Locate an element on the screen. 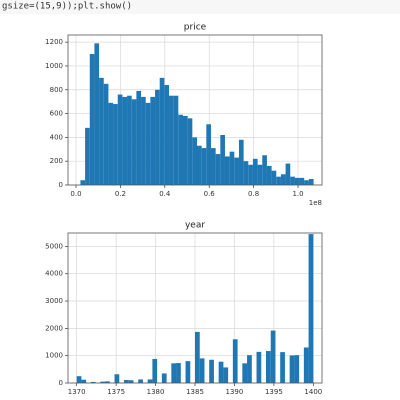  x-tick-label: 1400 is located at coordinates (313, 392).